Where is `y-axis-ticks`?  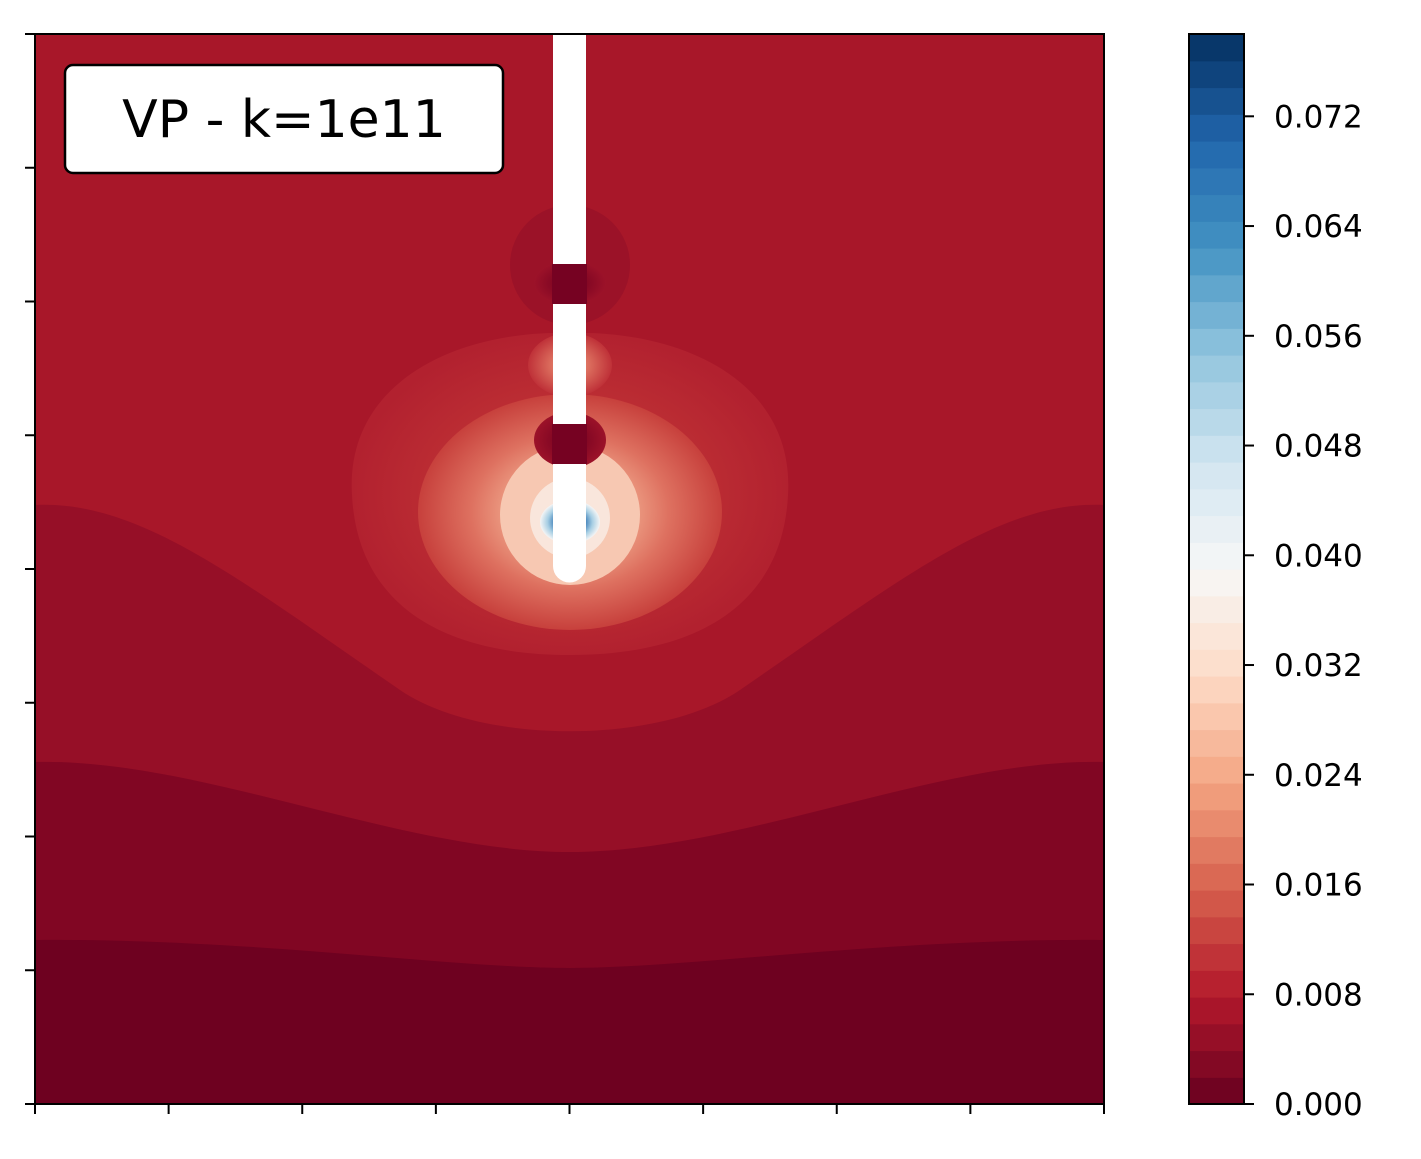 y-axis-ticks is located at coordinates (30, 569).